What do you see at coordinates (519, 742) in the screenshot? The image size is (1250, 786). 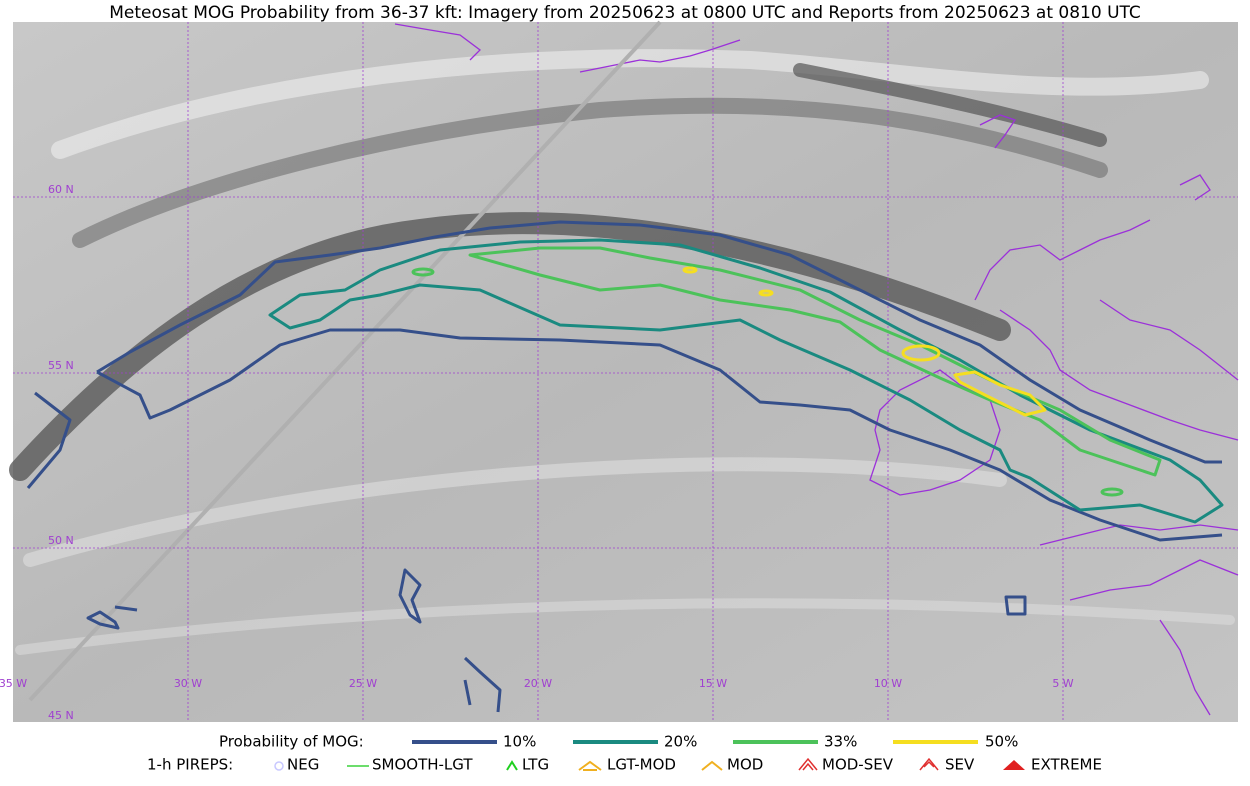 I see `legend-label: 10%` at bounding box center [519, 742].